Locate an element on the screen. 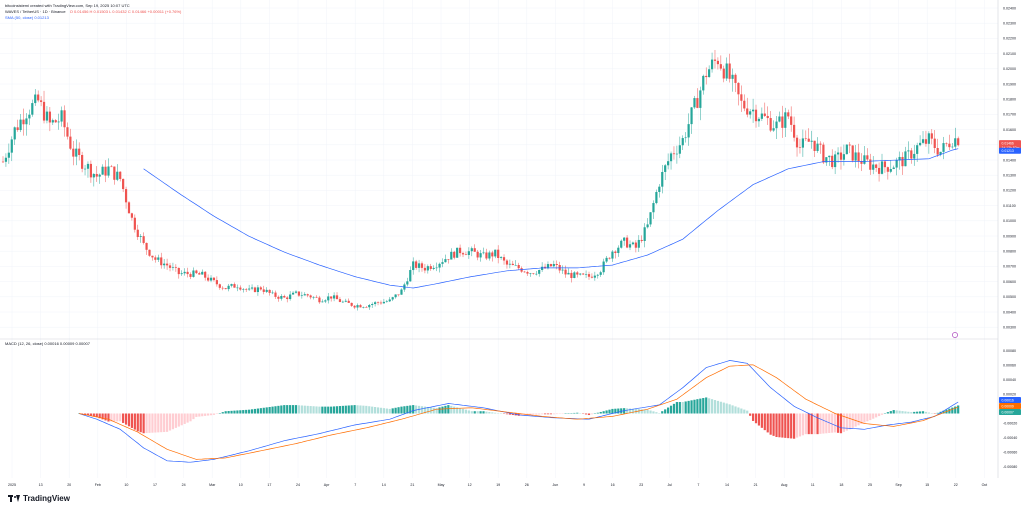 This screenshot has height=506, width=1024. price-tick-label: 0.01400 is located at coordinates (1009, 160).